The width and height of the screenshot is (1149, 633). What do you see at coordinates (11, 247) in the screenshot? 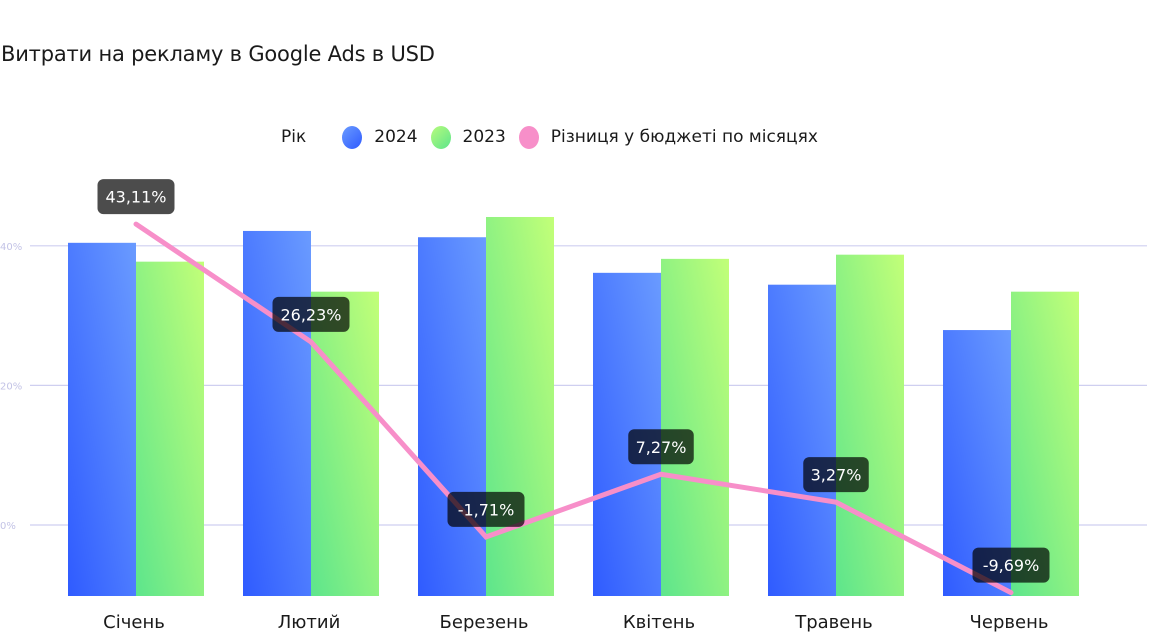
I see `y-tick-label: 40%` at bounding box center [11, 247].